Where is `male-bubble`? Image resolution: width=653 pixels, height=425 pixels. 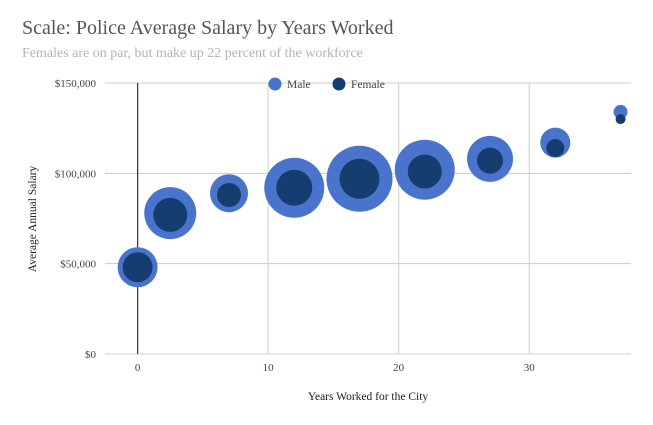 male-bubble is located at coordinates (620, 111).